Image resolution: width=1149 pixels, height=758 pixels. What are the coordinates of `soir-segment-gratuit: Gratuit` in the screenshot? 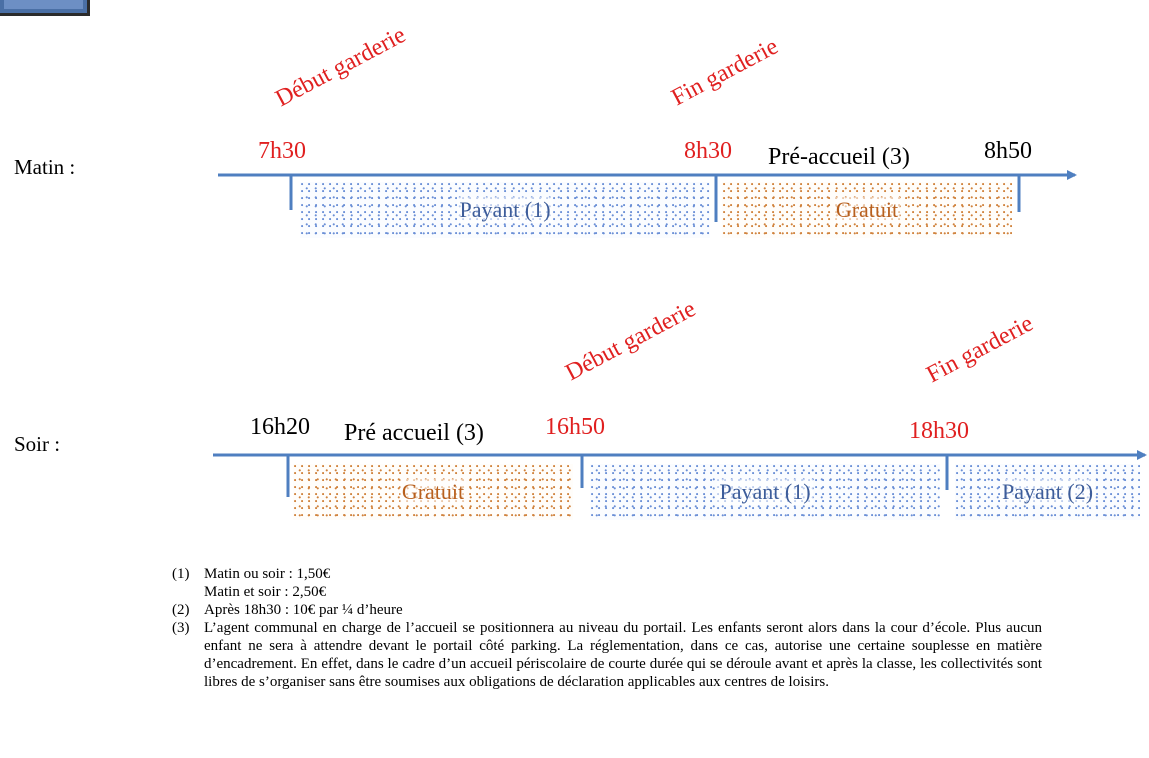 It's located at (433, 492).